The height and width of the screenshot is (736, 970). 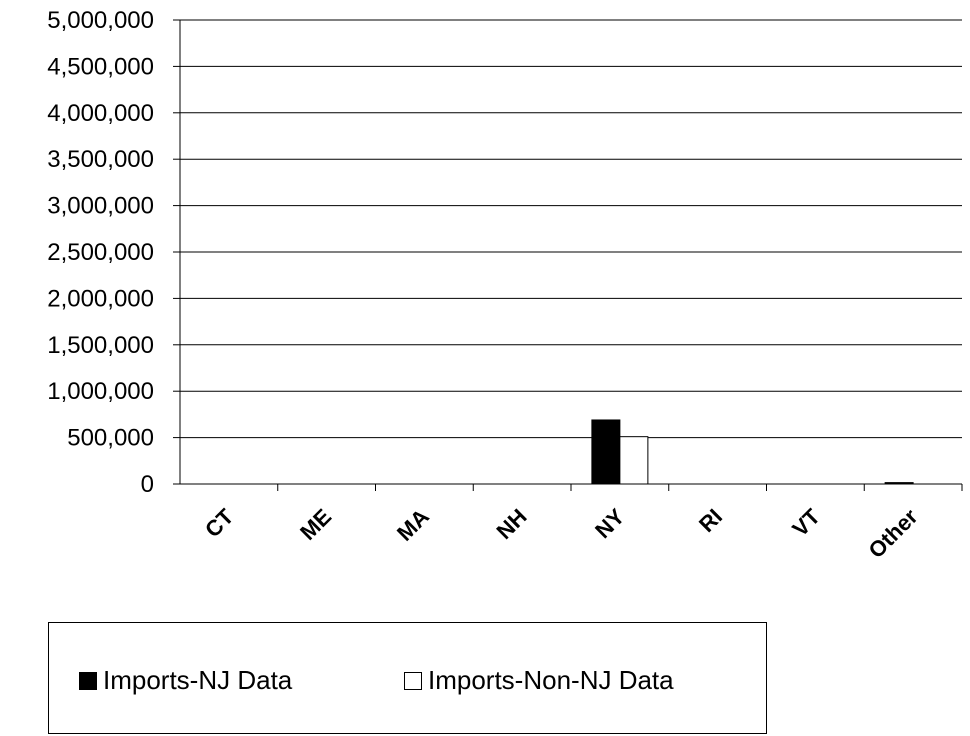 I want to click on y-tick-label: 3,500,000, so click(x=100, y=159).